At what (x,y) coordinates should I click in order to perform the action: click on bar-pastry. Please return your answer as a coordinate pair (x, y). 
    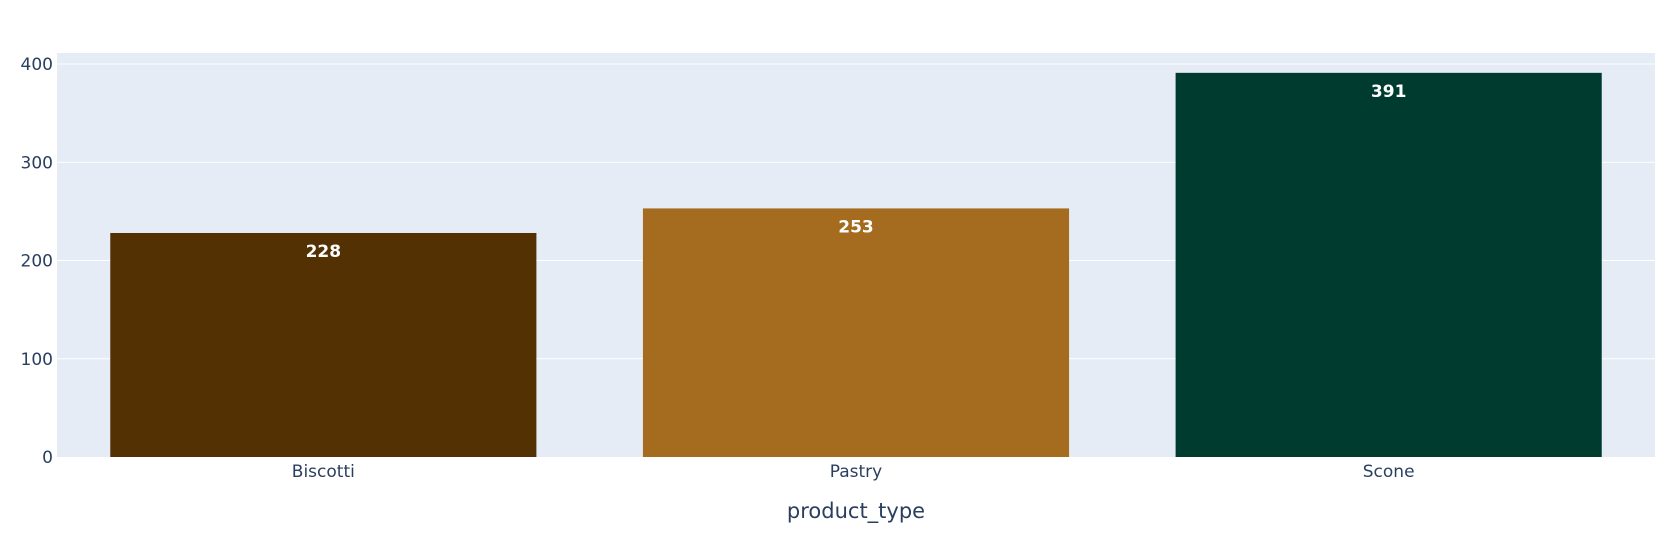
    Looking at the image, I should click on (856, 332).